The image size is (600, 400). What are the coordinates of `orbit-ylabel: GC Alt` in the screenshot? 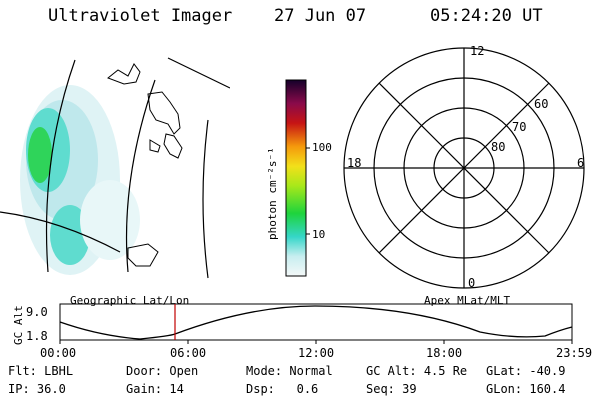 It's located at (18, 325).